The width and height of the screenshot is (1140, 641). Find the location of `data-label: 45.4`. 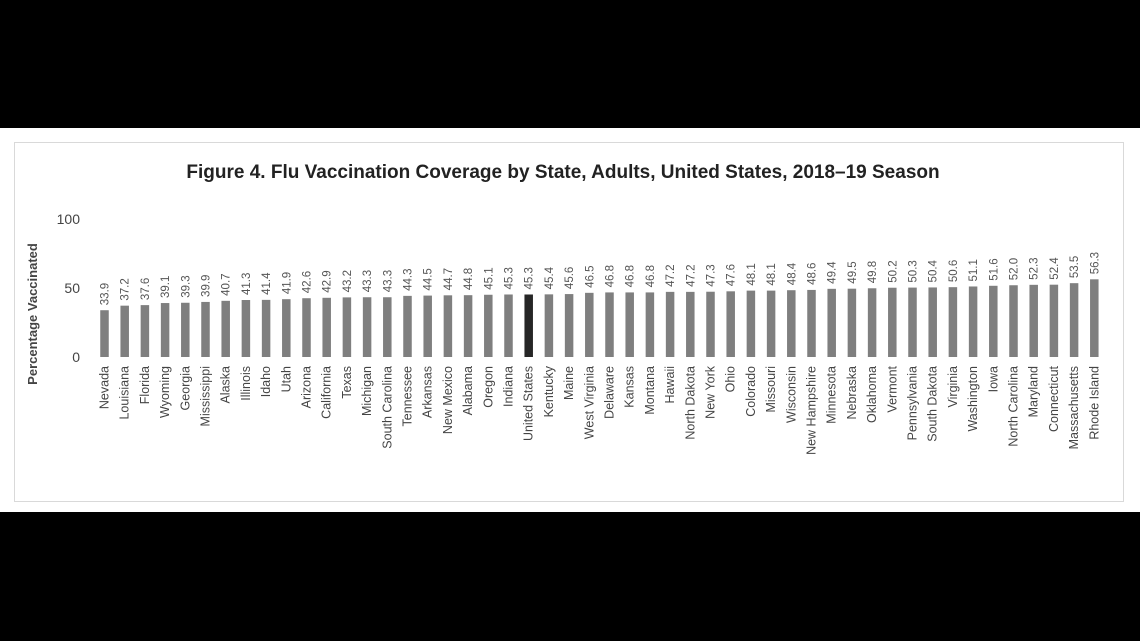

data-label: 45.4 is located at coordinates (550, 277).